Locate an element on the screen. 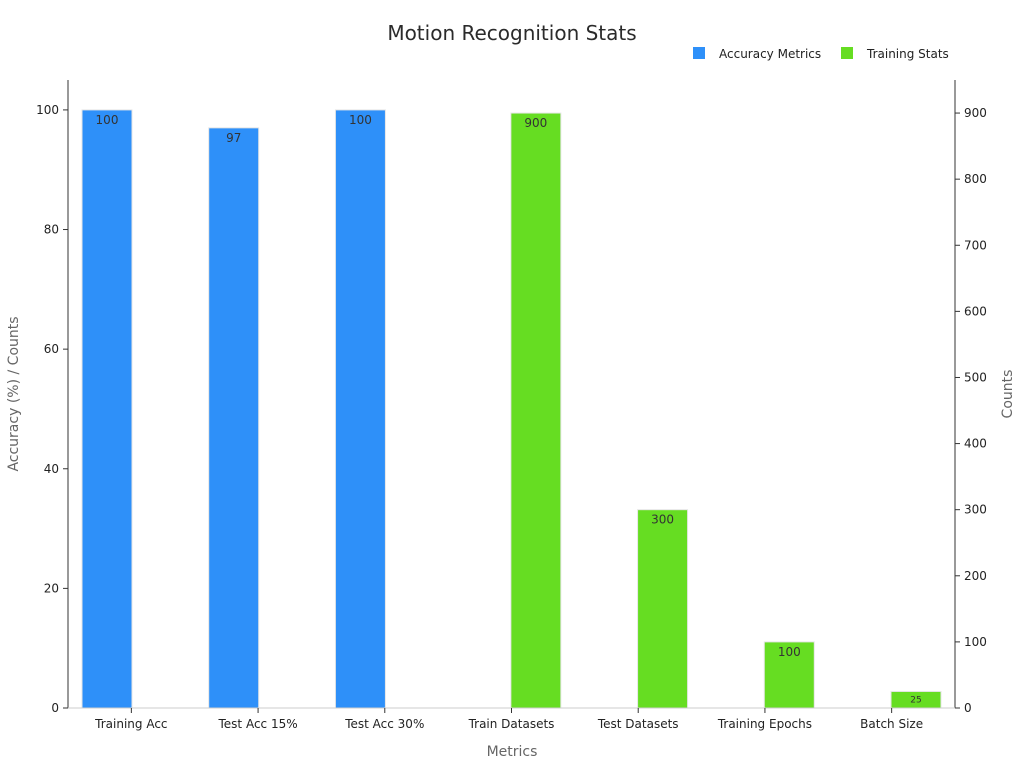  chart-title: Motion Recognition Stats is located at coordinates (511, 33).